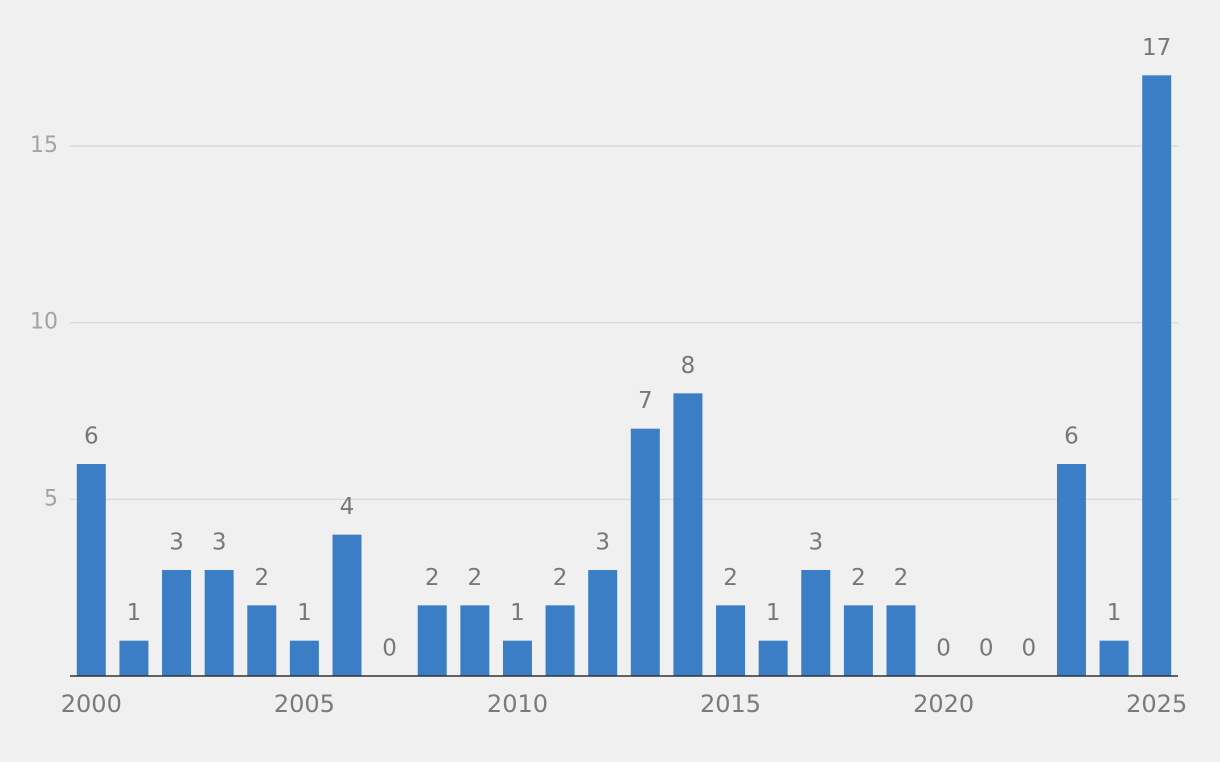 This screenshot has height=762, width=1220. I want to click on x-tick-label: 2020, so click(943, 704).